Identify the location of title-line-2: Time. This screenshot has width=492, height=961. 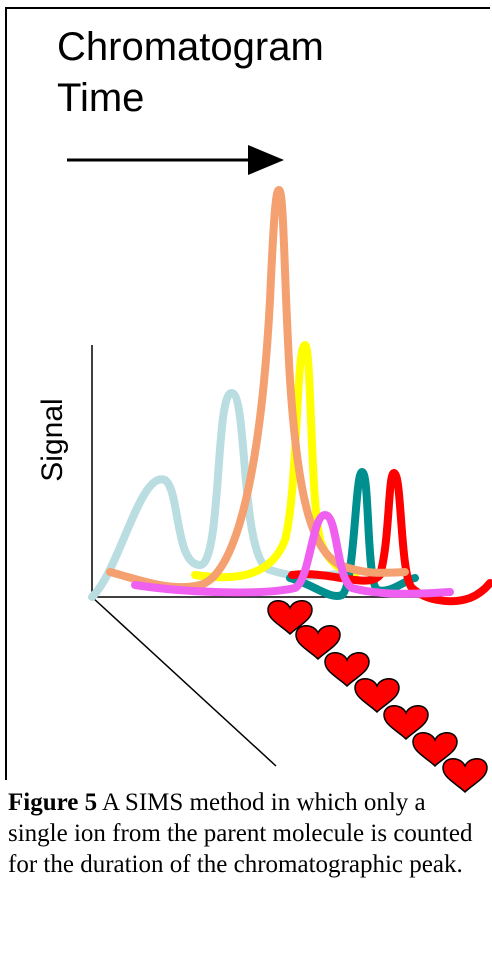
(100, 98).